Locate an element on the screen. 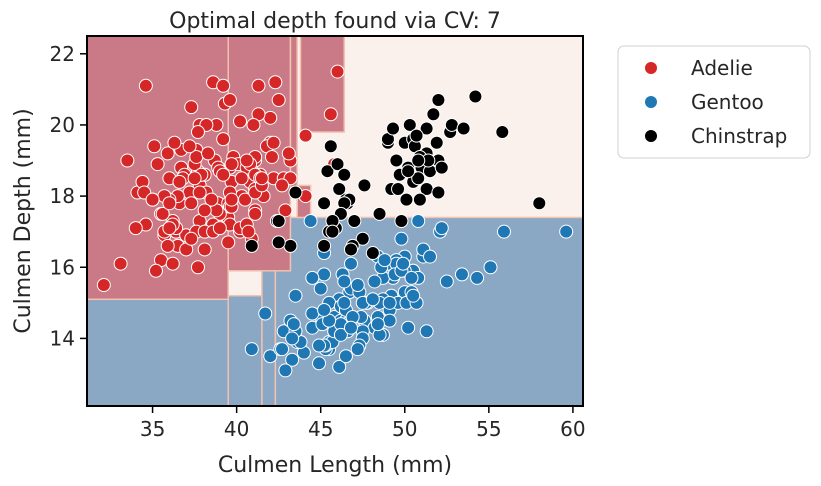 The width and height of the screenshot is (821, 486). x-axis: 35 40 45 50 55 60 is located at coordinates (363, 423).